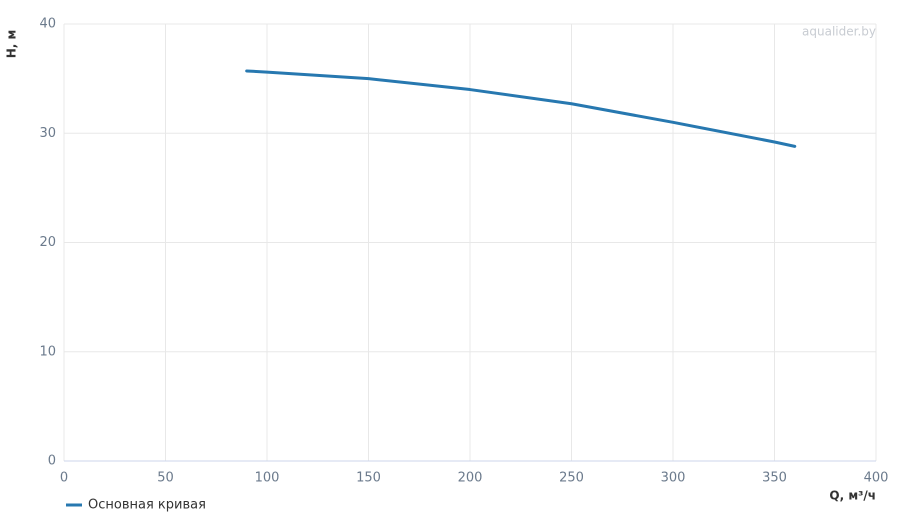 This screenshot has height=520, width=900. What do you see at coordinates (839, 32) in the screenshot?
I see `watermark: aqualider.by` at bounding box center [839, 32].